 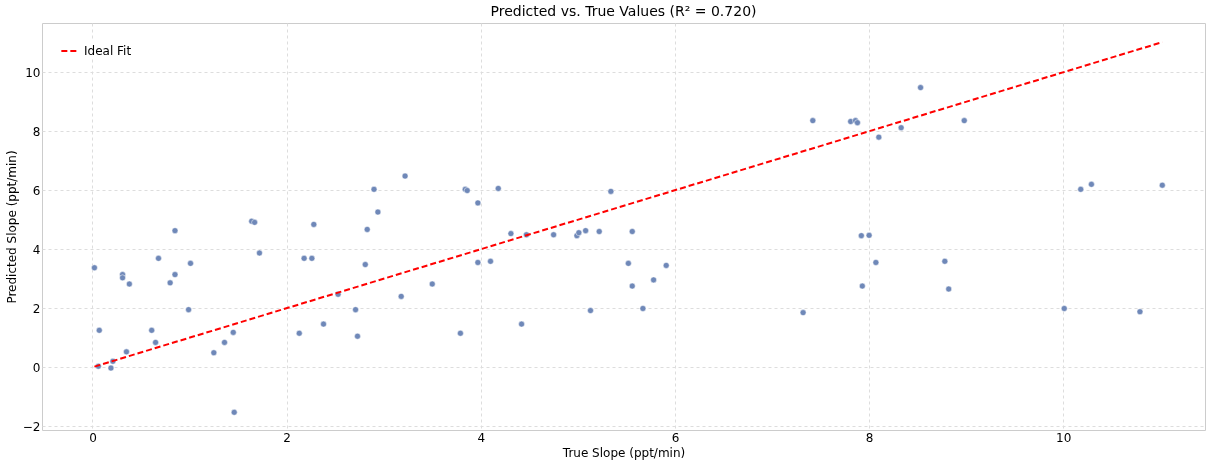 What do you see at coordinates (869, 437) in the screenshot?
I see `x-tick-label: 8` at bounding box center [869, 437].